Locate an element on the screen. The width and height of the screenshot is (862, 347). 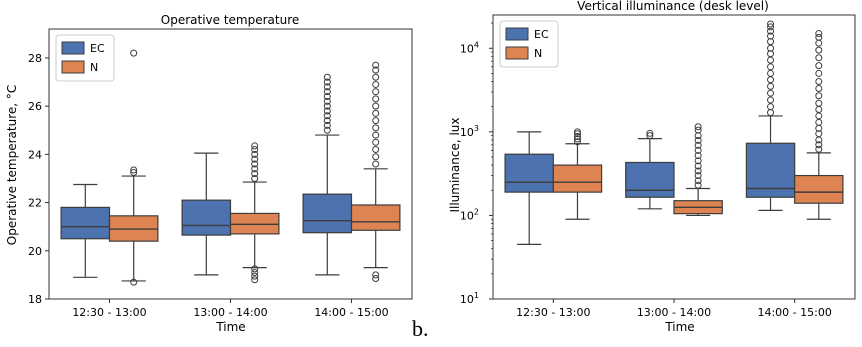
chart-title: Operative temperature is located at coordinates (230, 20).